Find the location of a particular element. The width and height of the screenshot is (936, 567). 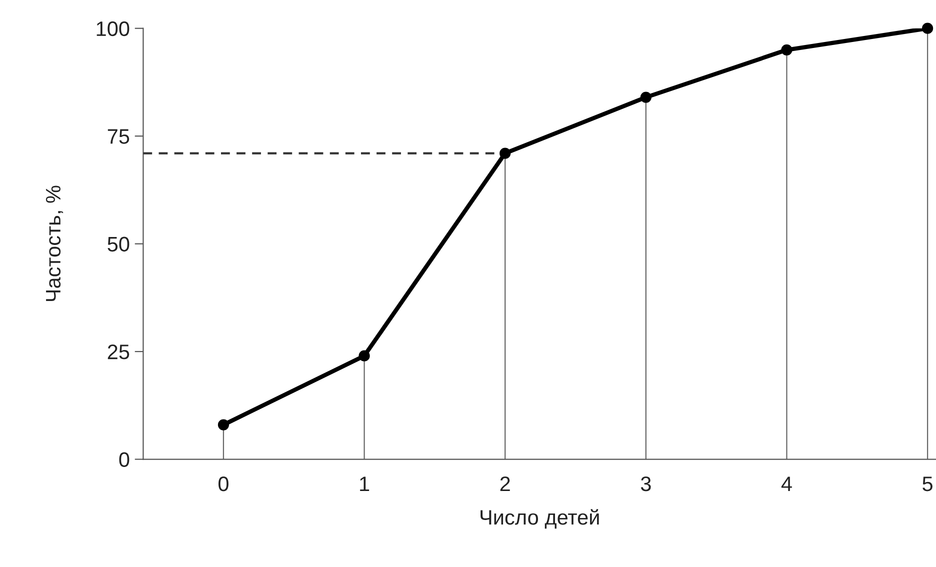

x-axis-title: Число детей is located at coordinates (539, 519).